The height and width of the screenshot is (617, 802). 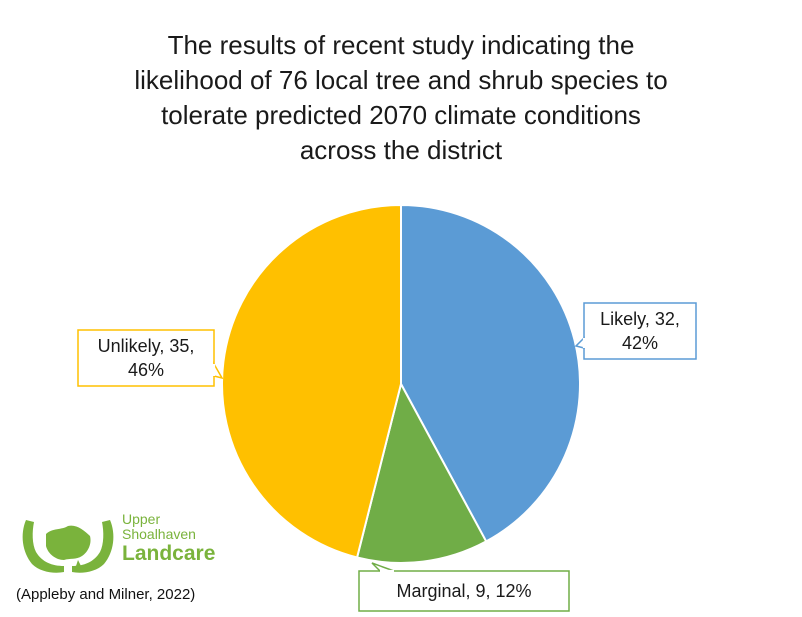 What do you see at coordinates (106, 594) in the screenshot?
I see `citation: (Appleby and Milner, 2022)` at bounding box center [106, 594].